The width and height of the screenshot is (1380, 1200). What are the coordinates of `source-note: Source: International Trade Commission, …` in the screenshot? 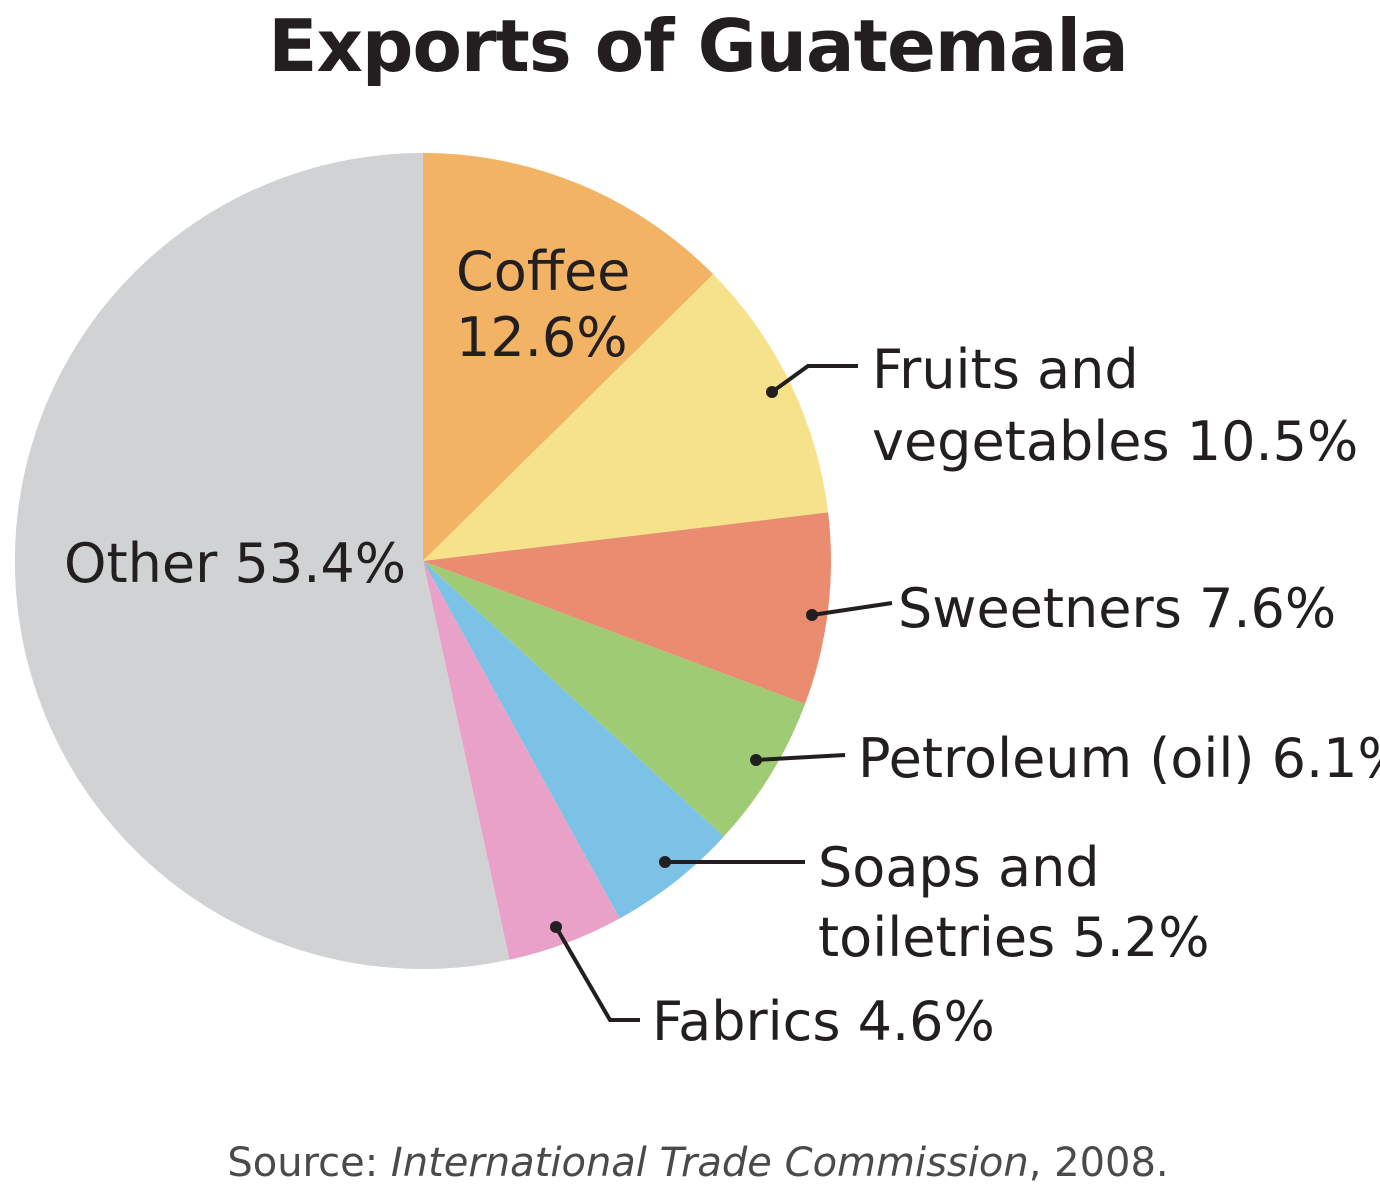 It's located at (690, 1163).